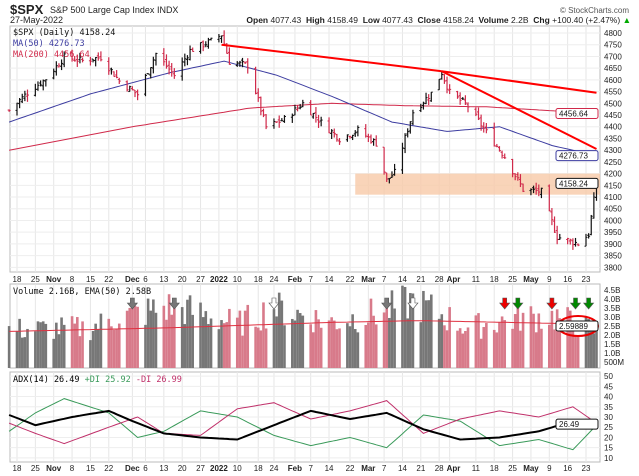 Image resolution: width=639 pixels, height=476 pixels. What do you see at coordinates (219, 468) in the screenshot?
I see `x-tick-label: 2022` at bounding box center [219, 468].